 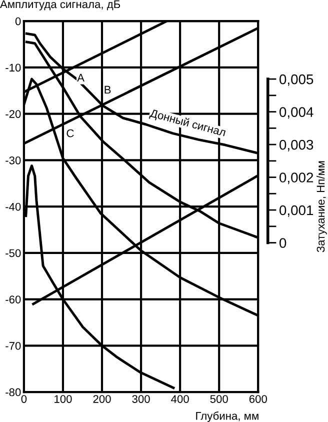 What do you see at coordinates (219, 399) in the screenshot?
I see `x-tick-label: 500` at bounding box center [219, 399].